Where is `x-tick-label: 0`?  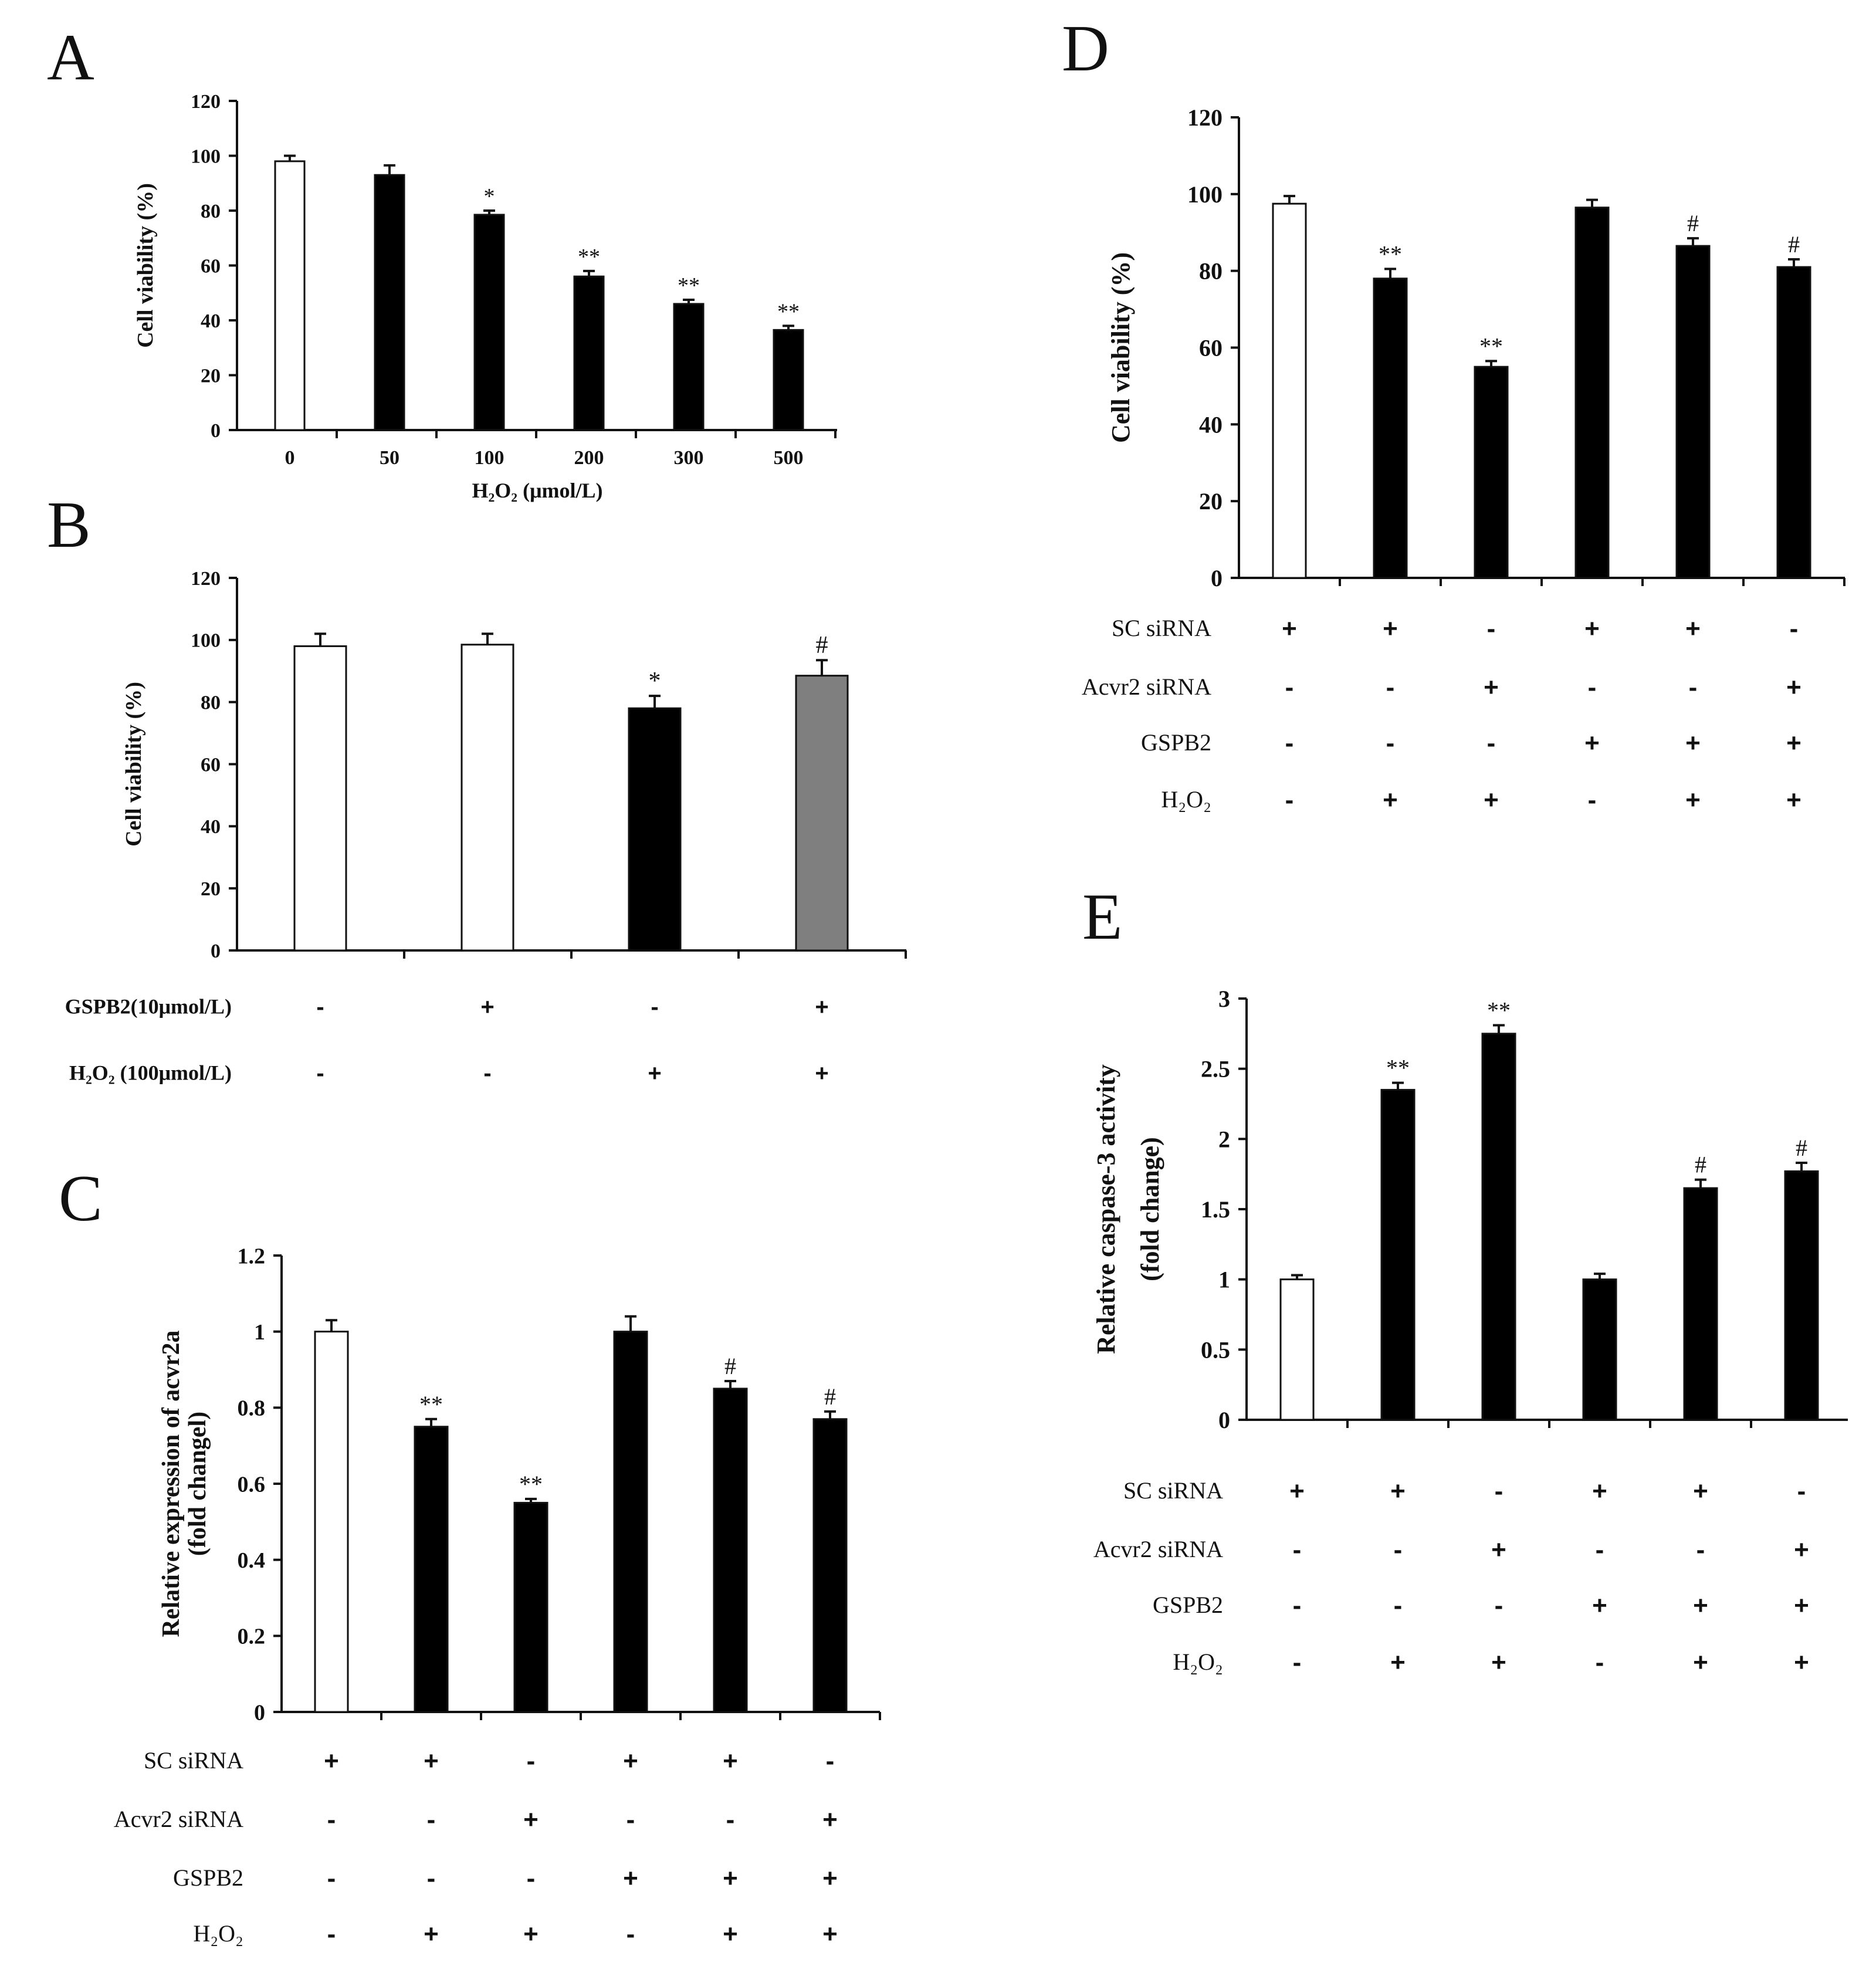 x-tick-label: 0 is located at coordinates (290, 458).